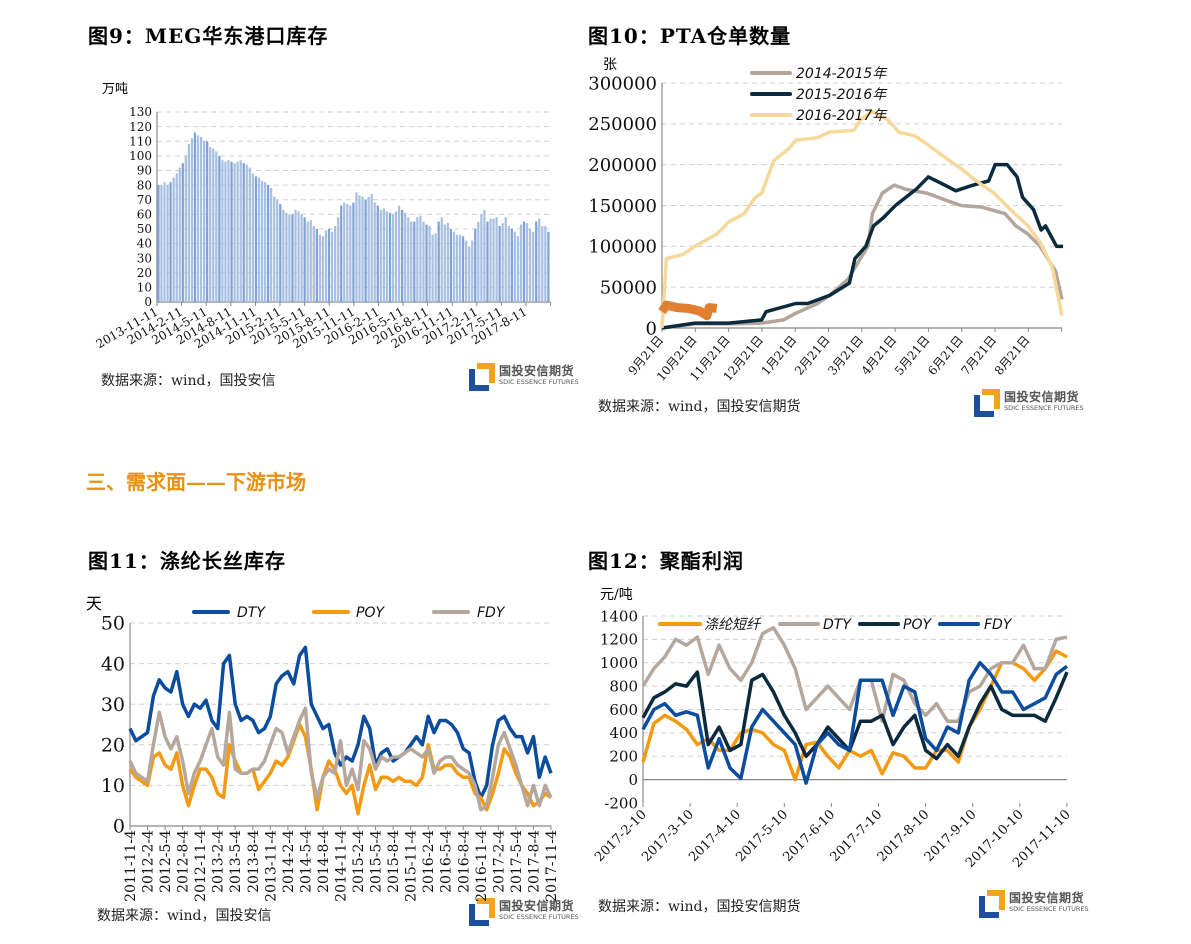  What do you see at coordinates (219, 861) in the screenshot?
I see `fig11-xtick-label: 2013-2-4` at bounding box center [219, 861].